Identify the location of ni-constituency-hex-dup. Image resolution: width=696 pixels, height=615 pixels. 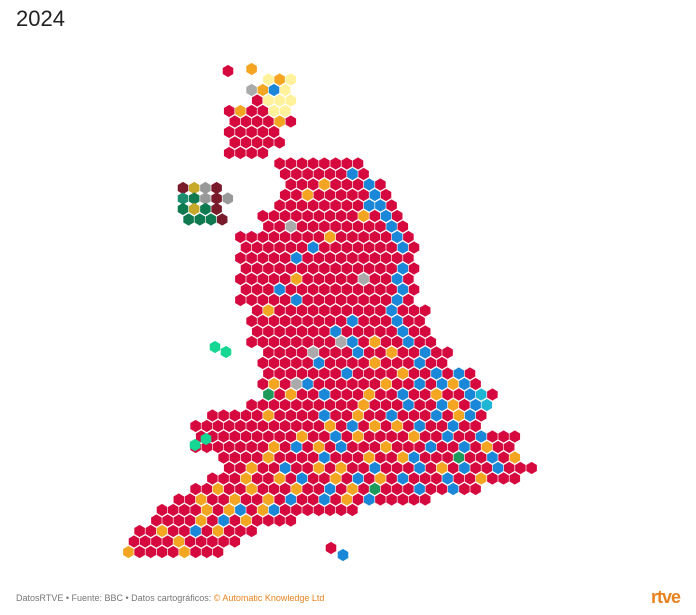
(222, 219).